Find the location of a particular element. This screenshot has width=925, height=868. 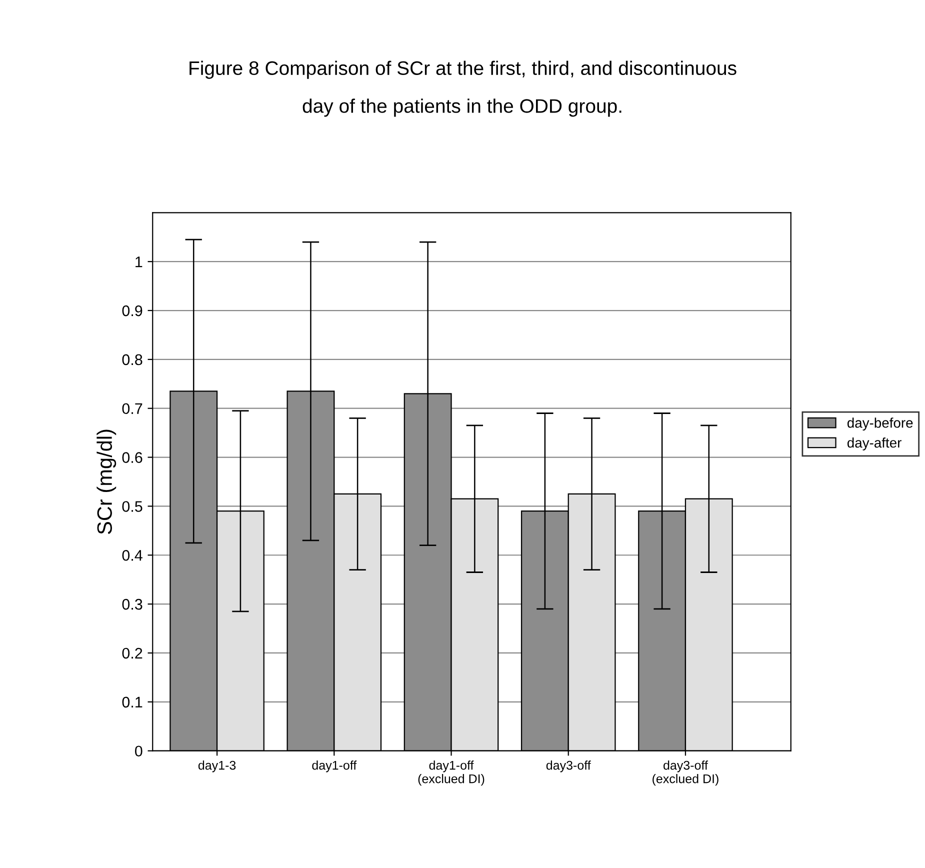

y-tick-label: 1 is located at coordinates (139, 262).